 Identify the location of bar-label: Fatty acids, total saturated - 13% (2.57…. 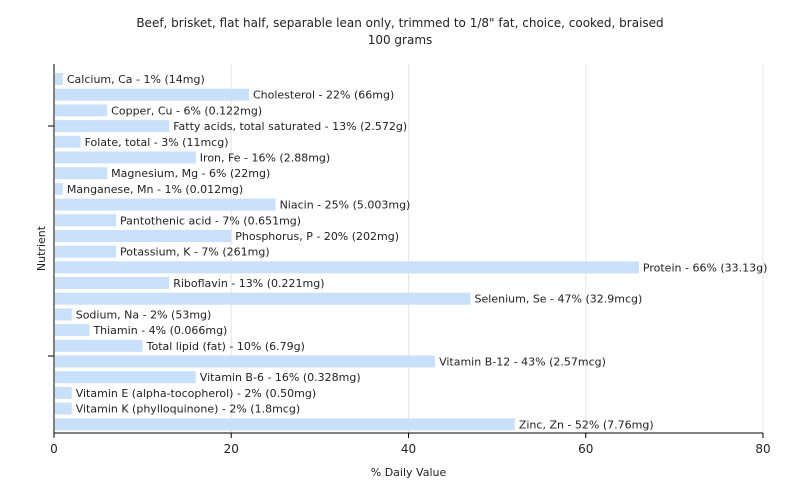
(290, 126).